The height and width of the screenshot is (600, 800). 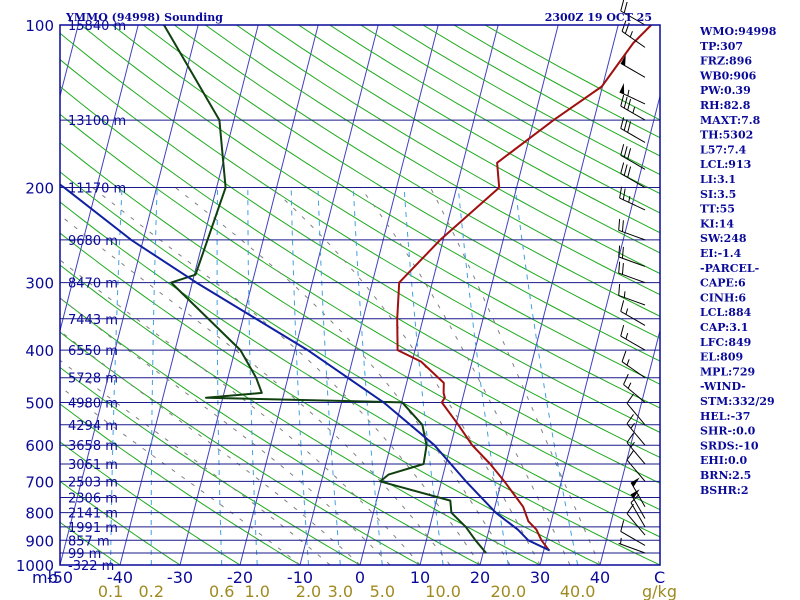 I want to click on index-entry: KI:14, so click(x=717, y=223).